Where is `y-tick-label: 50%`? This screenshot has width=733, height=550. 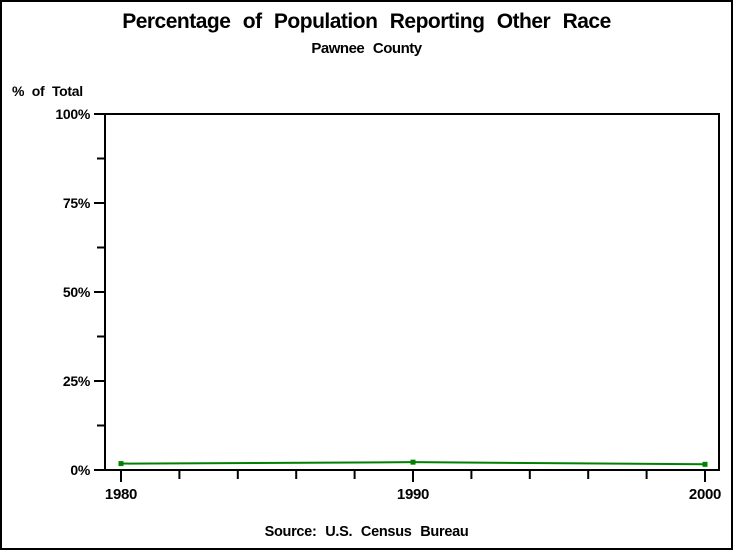
y-tick-label: 50% is located at coordinates (77, 292).